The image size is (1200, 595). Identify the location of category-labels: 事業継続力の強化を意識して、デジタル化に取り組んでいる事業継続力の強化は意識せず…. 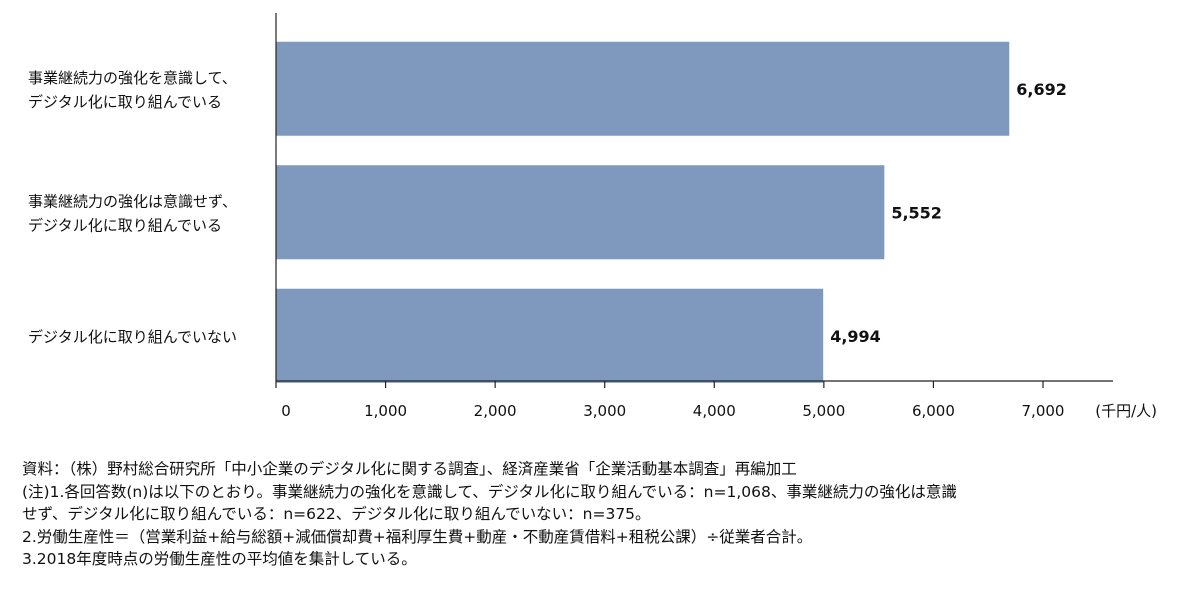
(132, 207).